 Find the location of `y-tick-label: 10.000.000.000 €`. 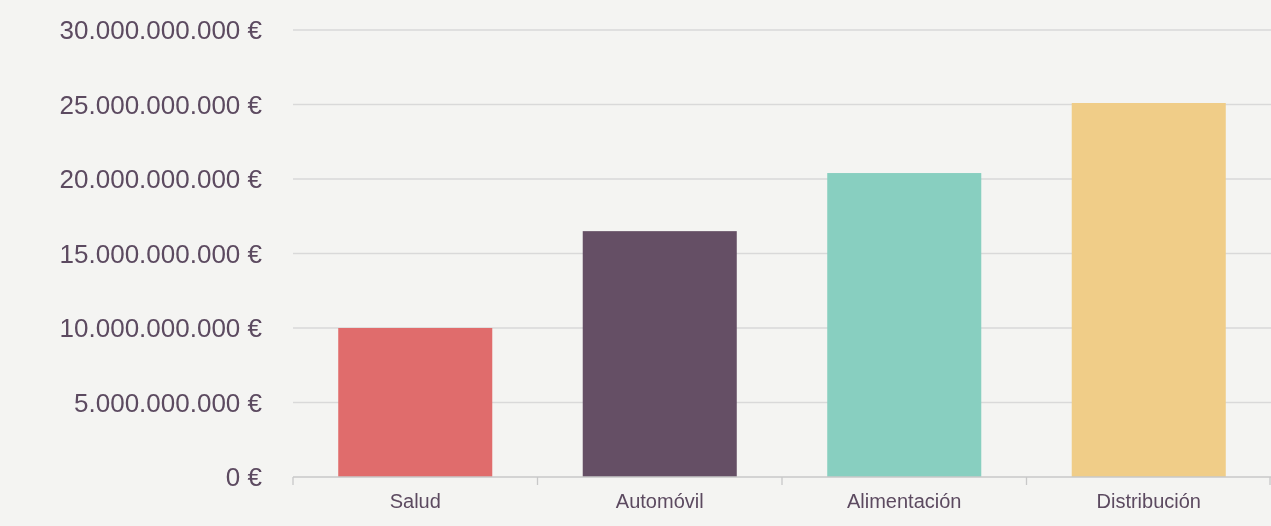

y-tick-label: 10.000.000.000 € is located at coordinates (161, 328).